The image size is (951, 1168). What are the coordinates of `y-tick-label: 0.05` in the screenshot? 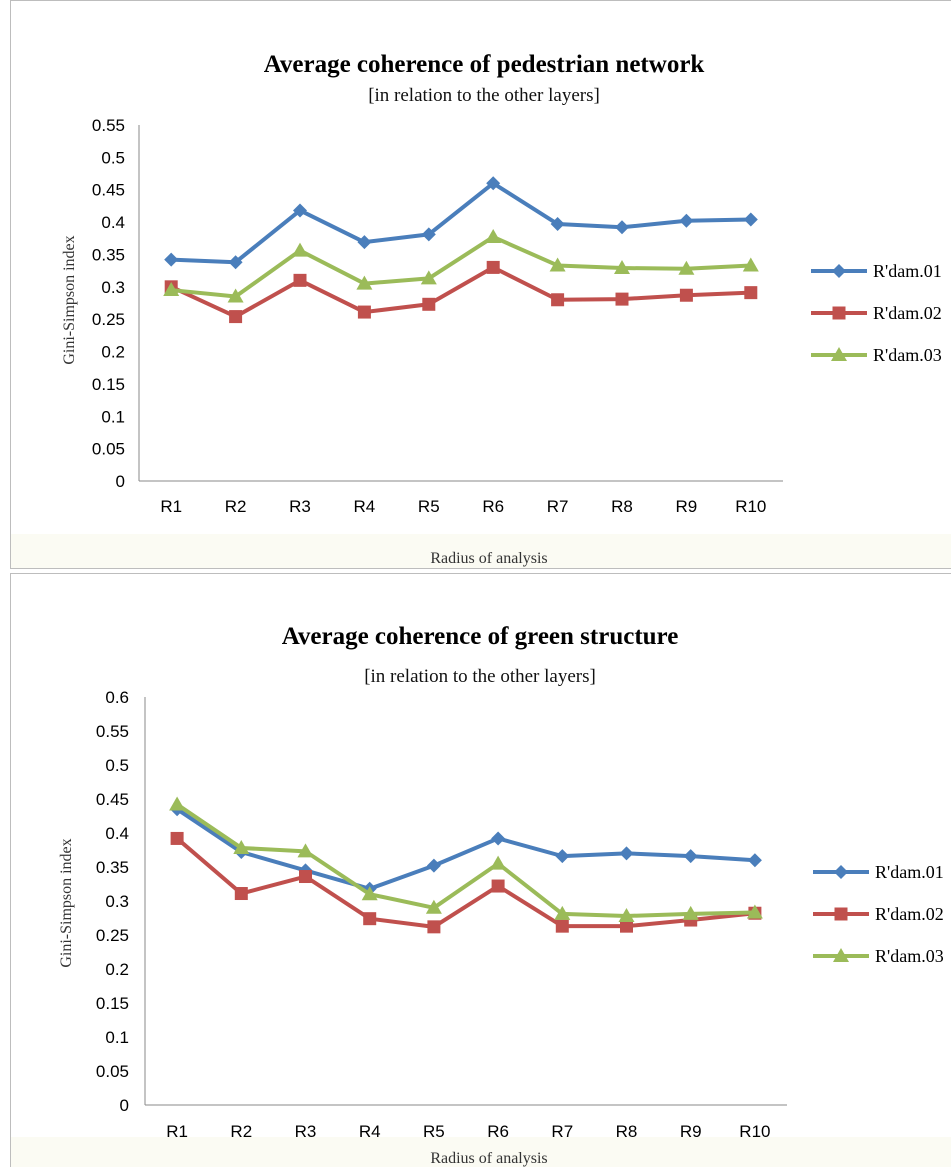 It's located at (112, 1071).